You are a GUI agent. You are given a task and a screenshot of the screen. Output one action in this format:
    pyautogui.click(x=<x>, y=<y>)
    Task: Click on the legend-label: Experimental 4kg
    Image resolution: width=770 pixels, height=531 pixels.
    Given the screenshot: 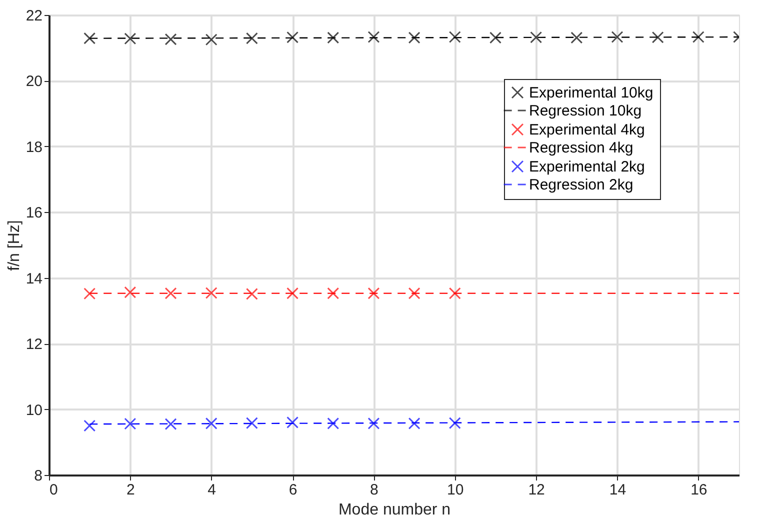 What is the action you would take?
    pyautogui.click(x=587, y=130)
    